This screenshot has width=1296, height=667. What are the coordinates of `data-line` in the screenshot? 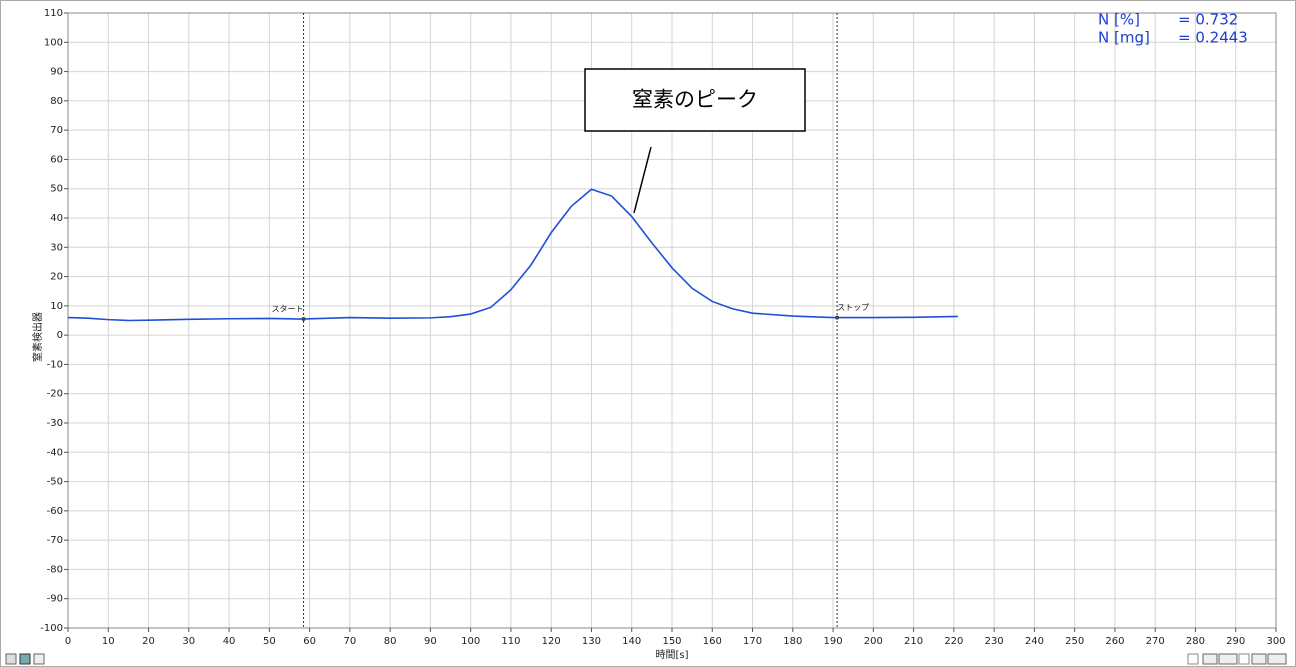 It's located at (512, 255).